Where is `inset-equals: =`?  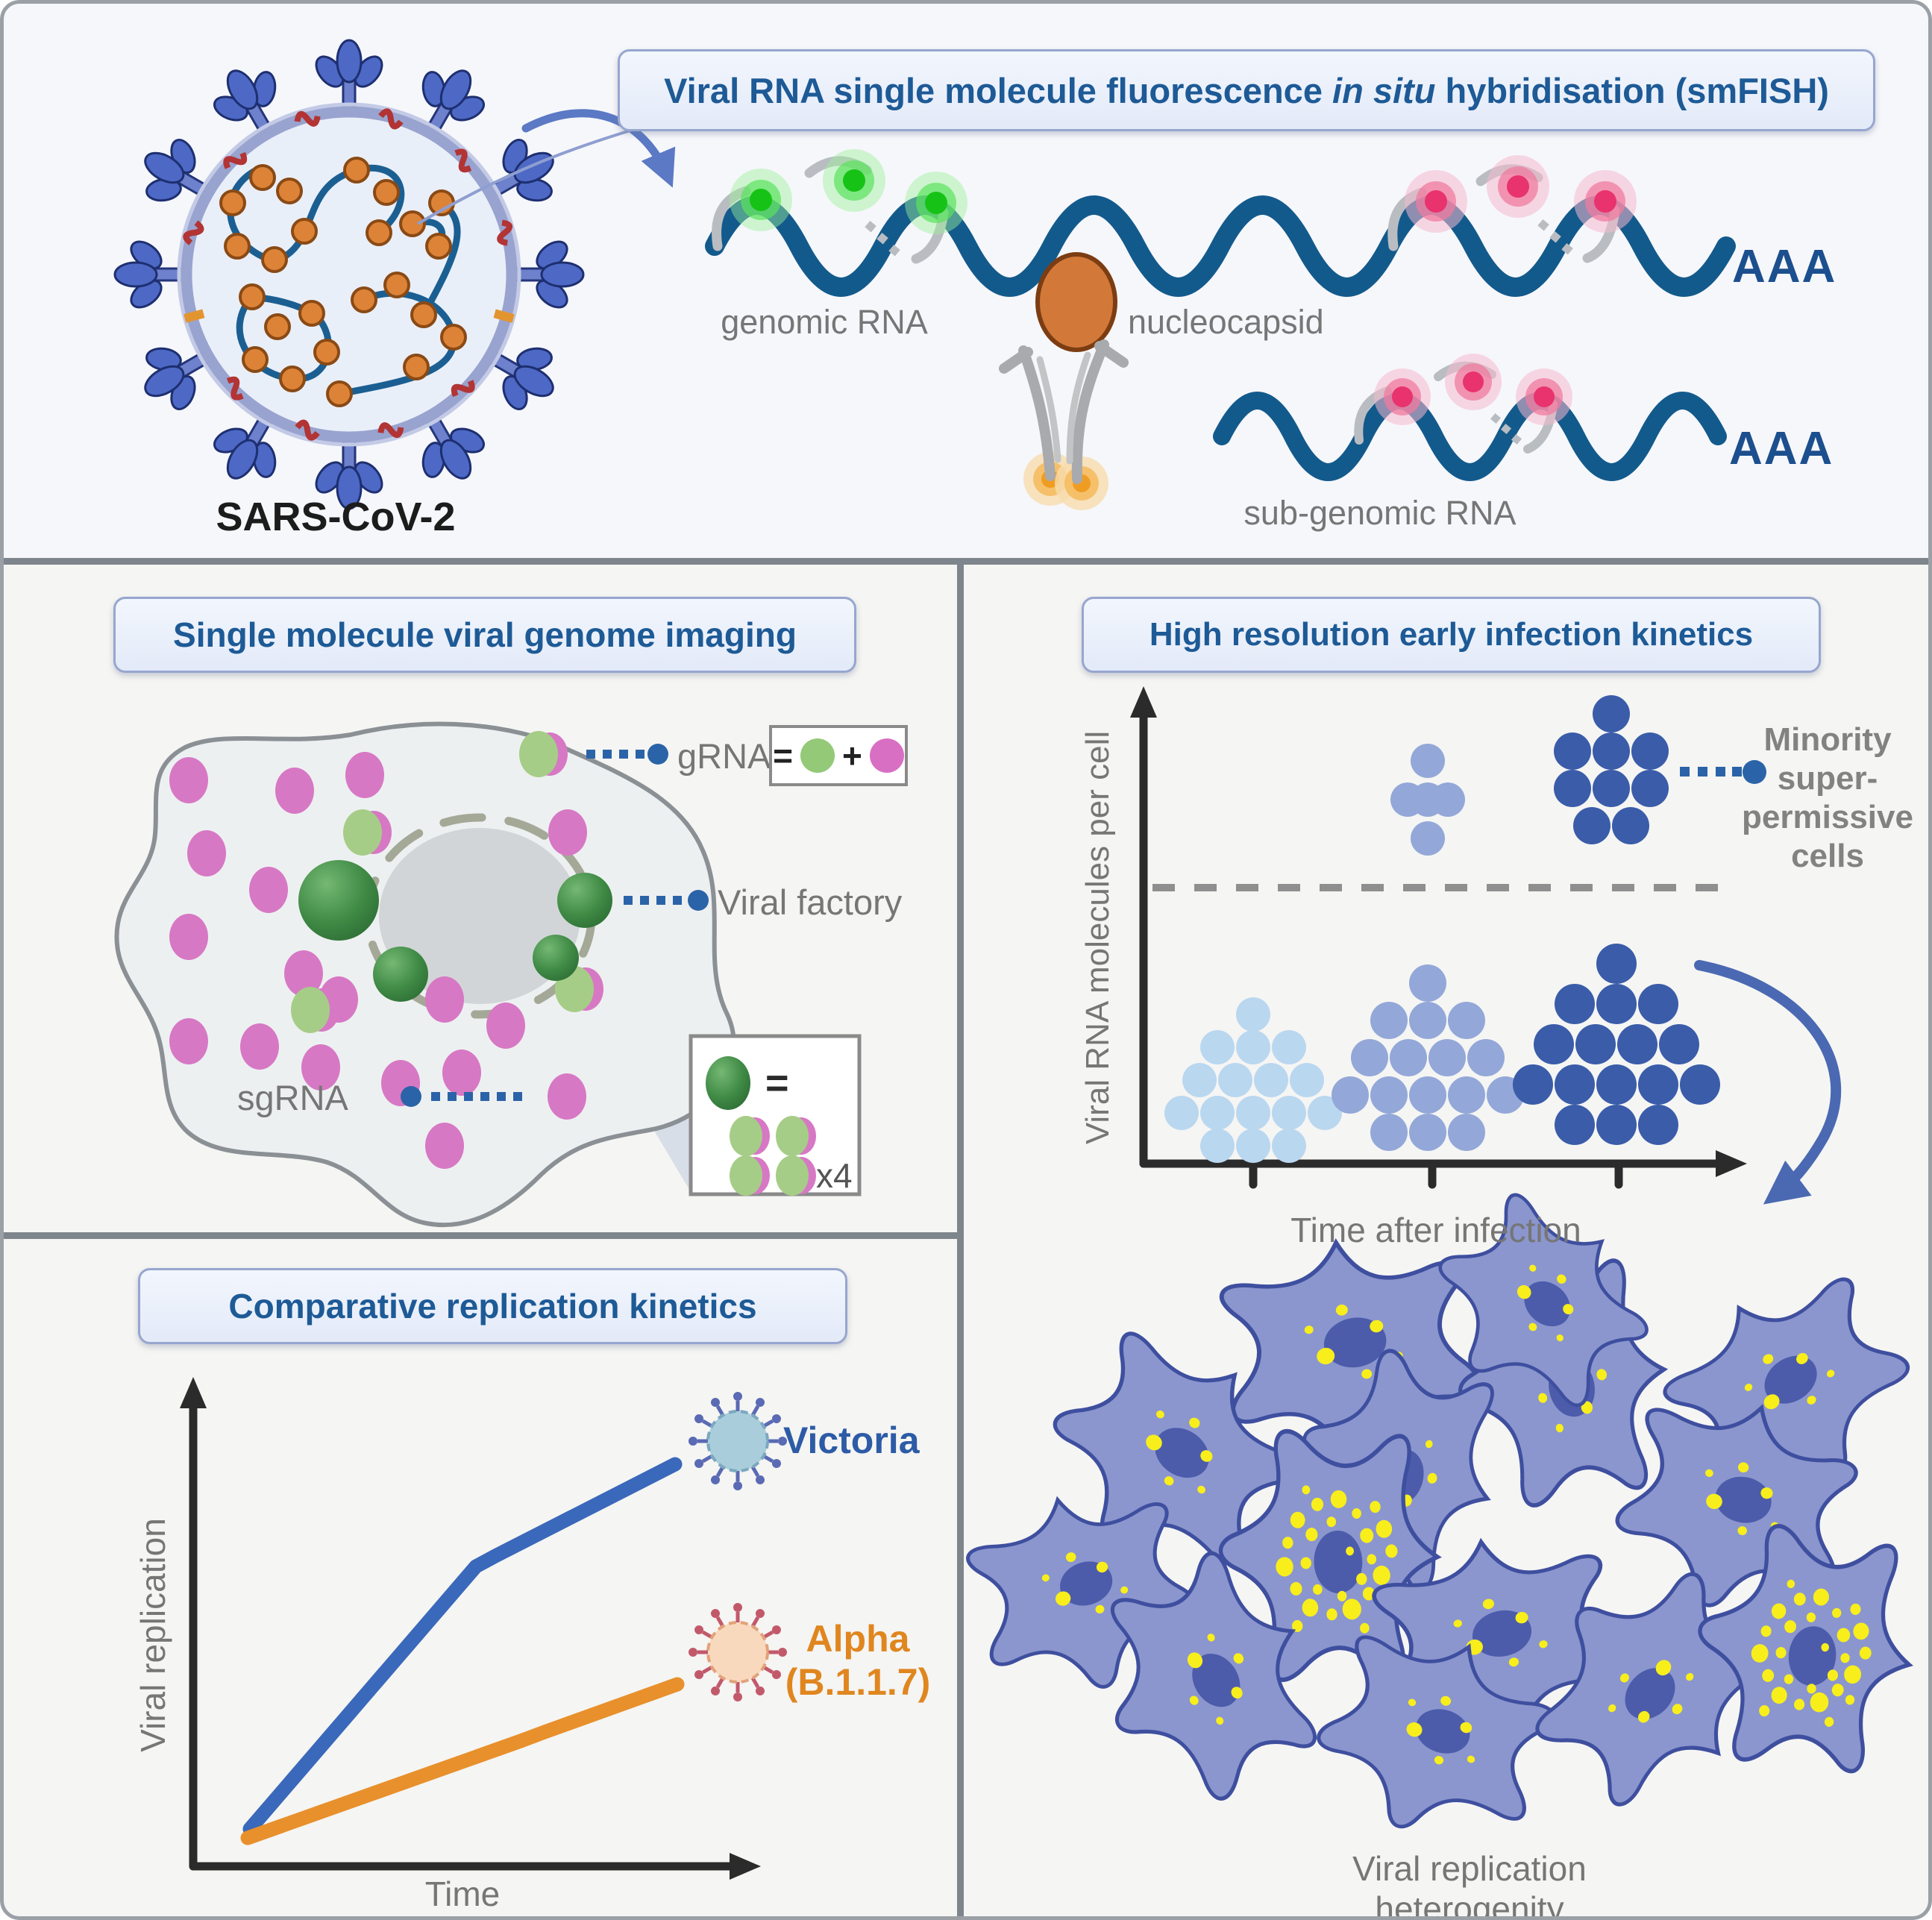
inset-equals: = is located at coordinates (777, 1083).